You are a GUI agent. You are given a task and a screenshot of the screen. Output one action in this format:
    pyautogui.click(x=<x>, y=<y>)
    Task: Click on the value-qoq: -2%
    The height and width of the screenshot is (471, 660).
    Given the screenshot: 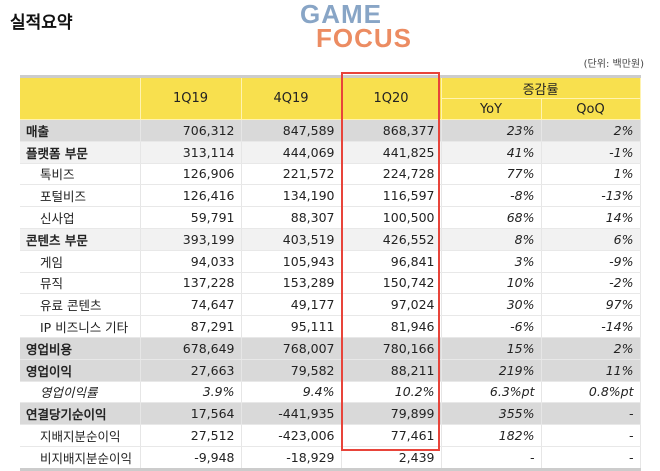 What is the action you would take?
    pyautogui.click(x=591, y=283)
    